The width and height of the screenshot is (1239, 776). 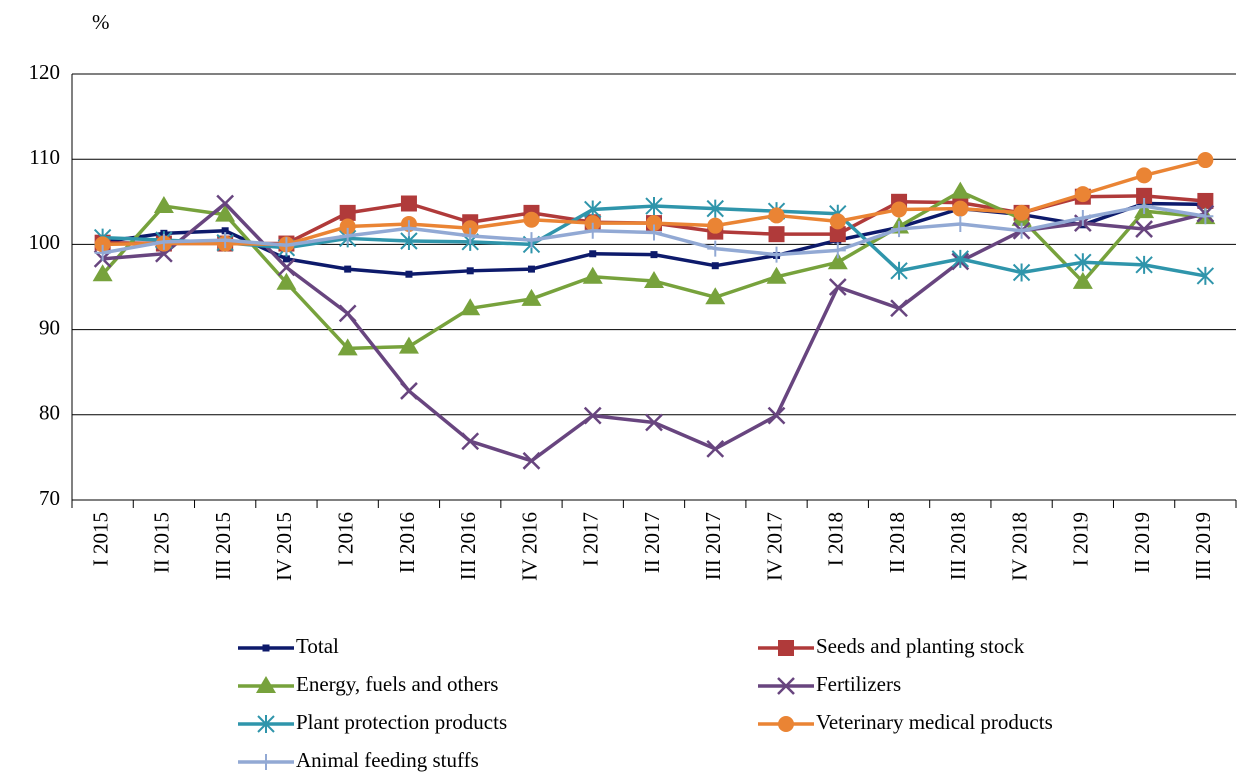 I want to click on x-tick-label: II 2016, so click(x=407, y=542).